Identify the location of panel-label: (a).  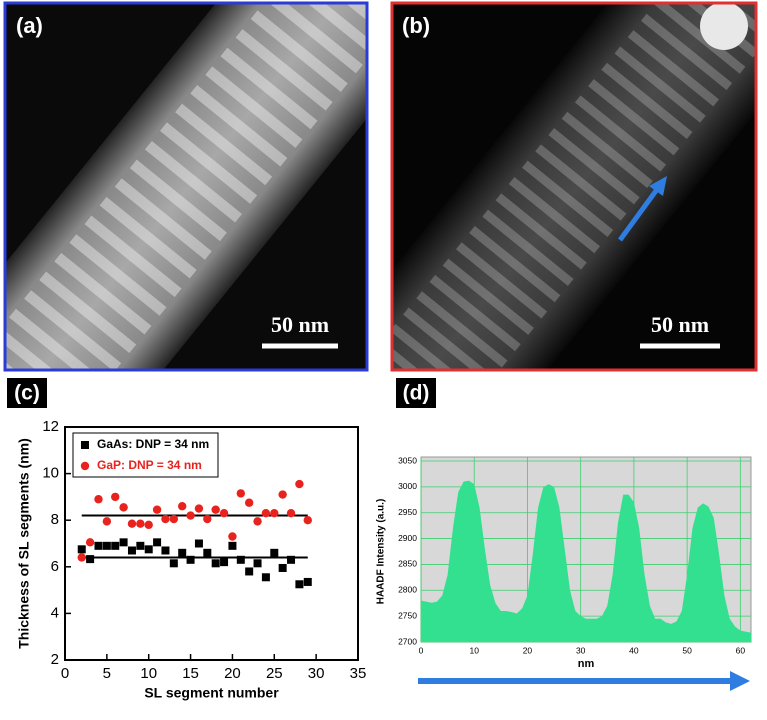
(29, 25).